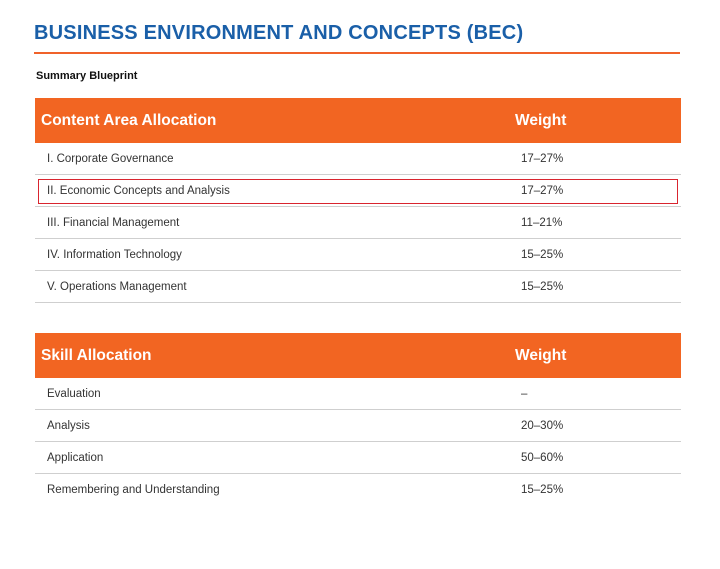 The width and height of the screenshot is (720, 569). Describe the element at coordinates (358, 120) in the screenshot. I see `table-header: Content Area Allocation Weight` at that location.